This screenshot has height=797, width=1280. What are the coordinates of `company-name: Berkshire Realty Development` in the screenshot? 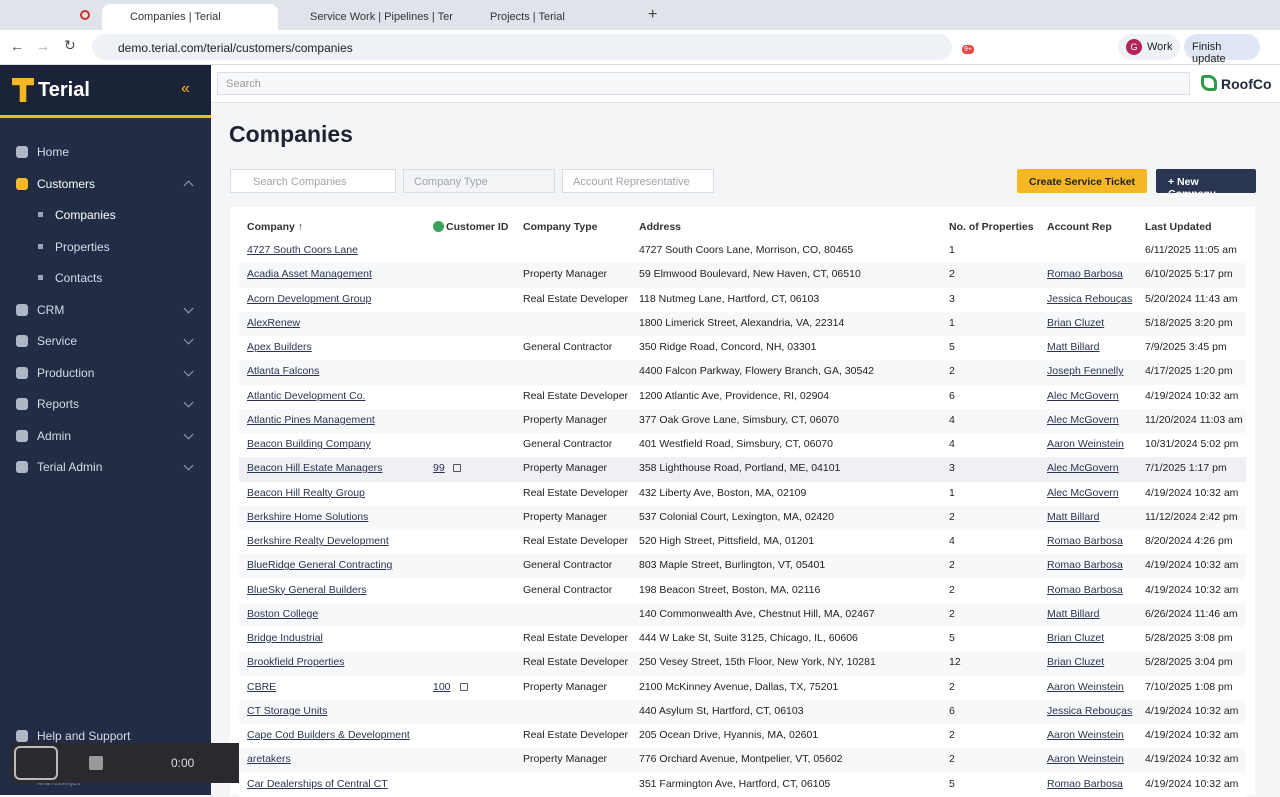 It's located at (318, 541).